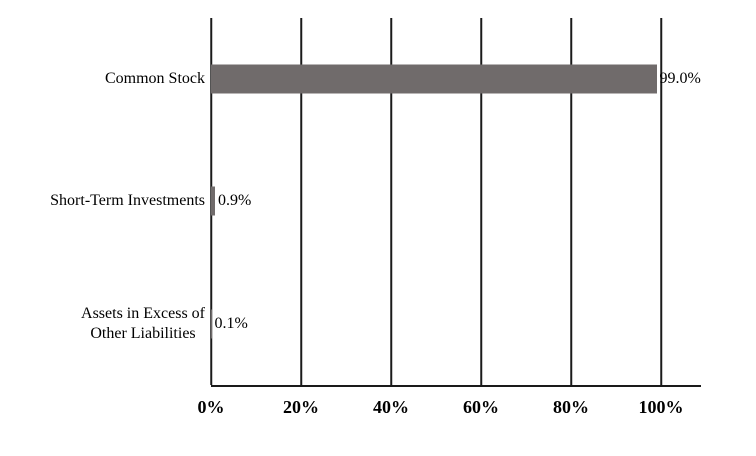 This screenshot has height=456, width=756. Describe the element at coordinates (571, 201) in the screenshot. I see `gridline-80pct` at that location.